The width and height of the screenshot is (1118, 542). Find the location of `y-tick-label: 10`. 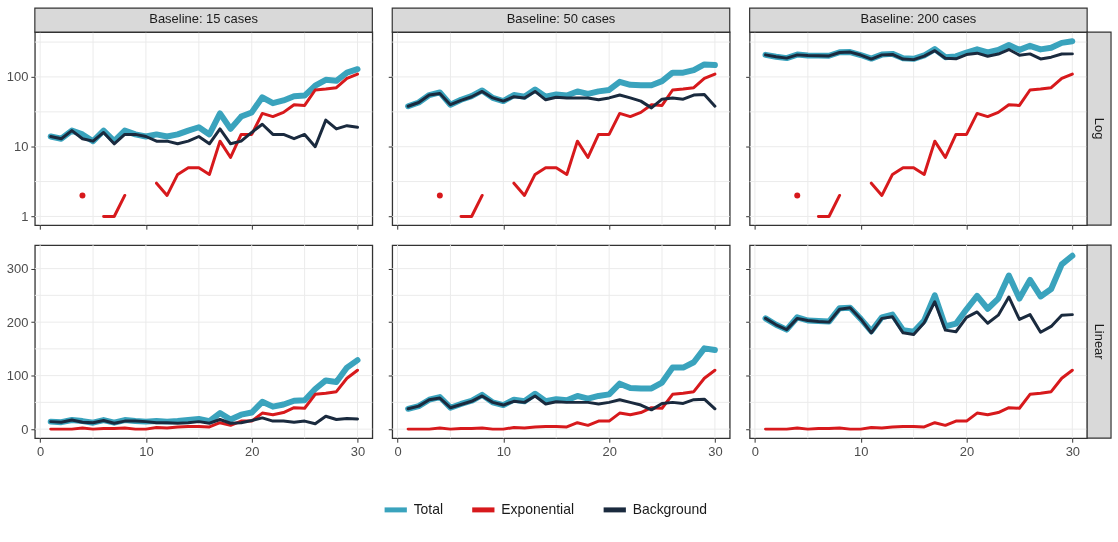

y-tick-label: 10 is located at coordinates (21, 147).